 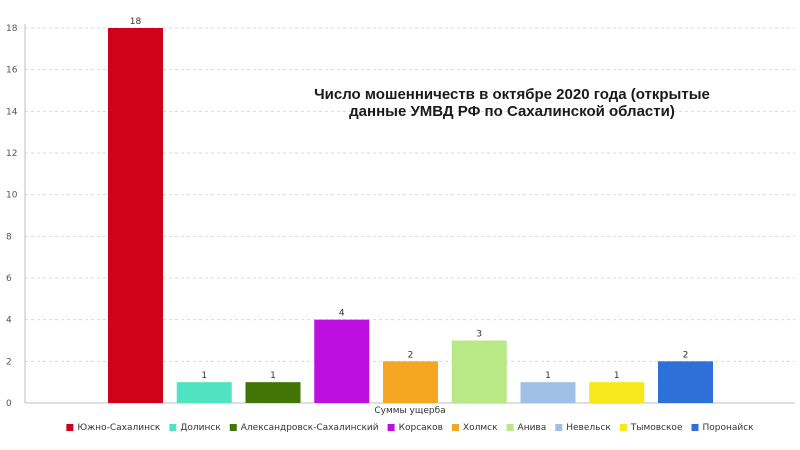 What do you see at coordinates (119, 428) in the screenshot?
I see `legend-label: Южно-Сахалинск` at bounding box center [119, 428].